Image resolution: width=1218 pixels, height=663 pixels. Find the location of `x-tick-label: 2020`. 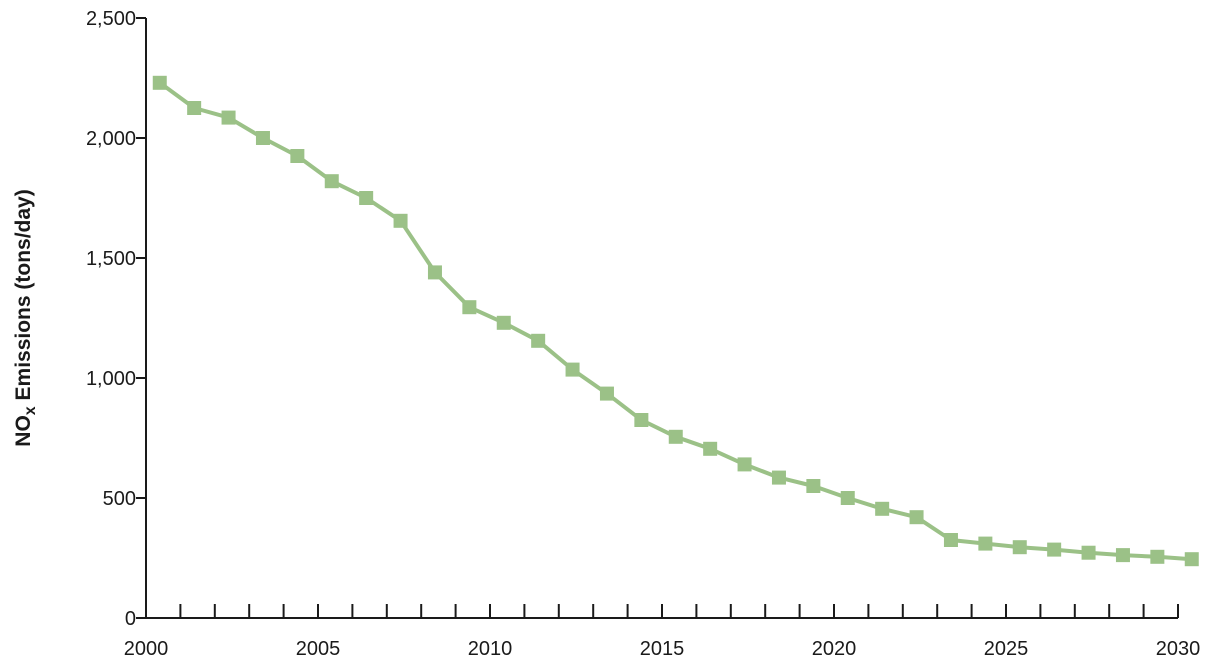

x-tick-label: 2020 is located at coordinates (834, 649).